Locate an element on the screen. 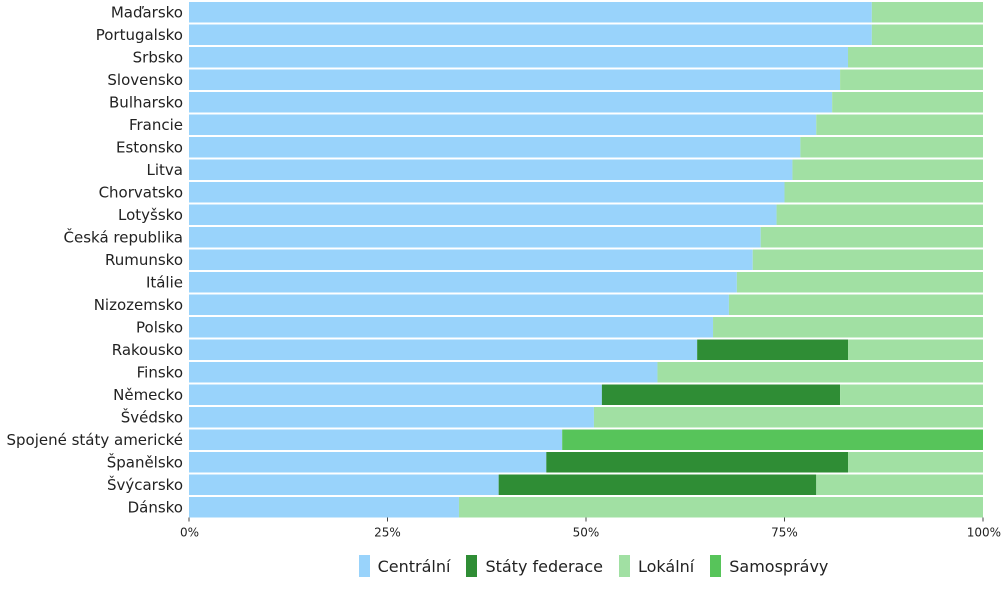 The image size is (1002, 590). category-label: Estonsko is located at coordinates (149, 147).